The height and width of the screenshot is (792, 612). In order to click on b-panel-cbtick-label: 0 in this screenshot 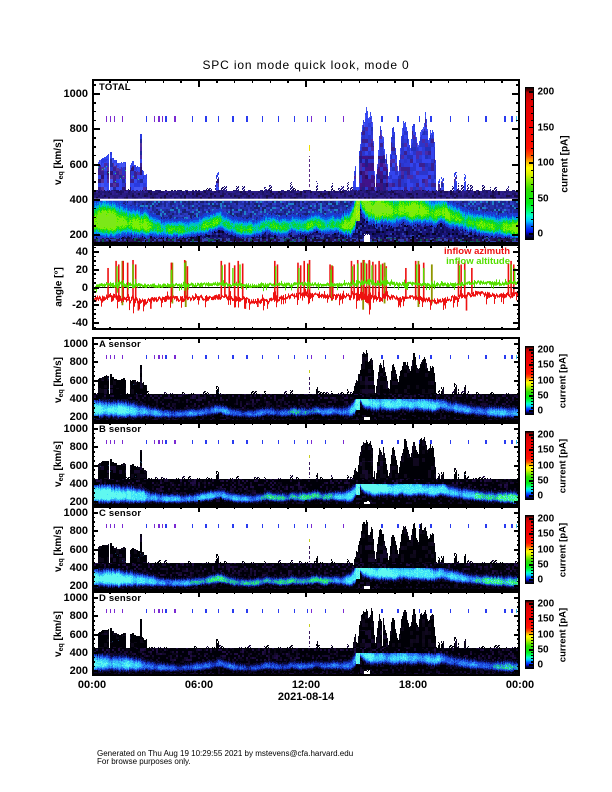, I will do `click(540, 496)`.